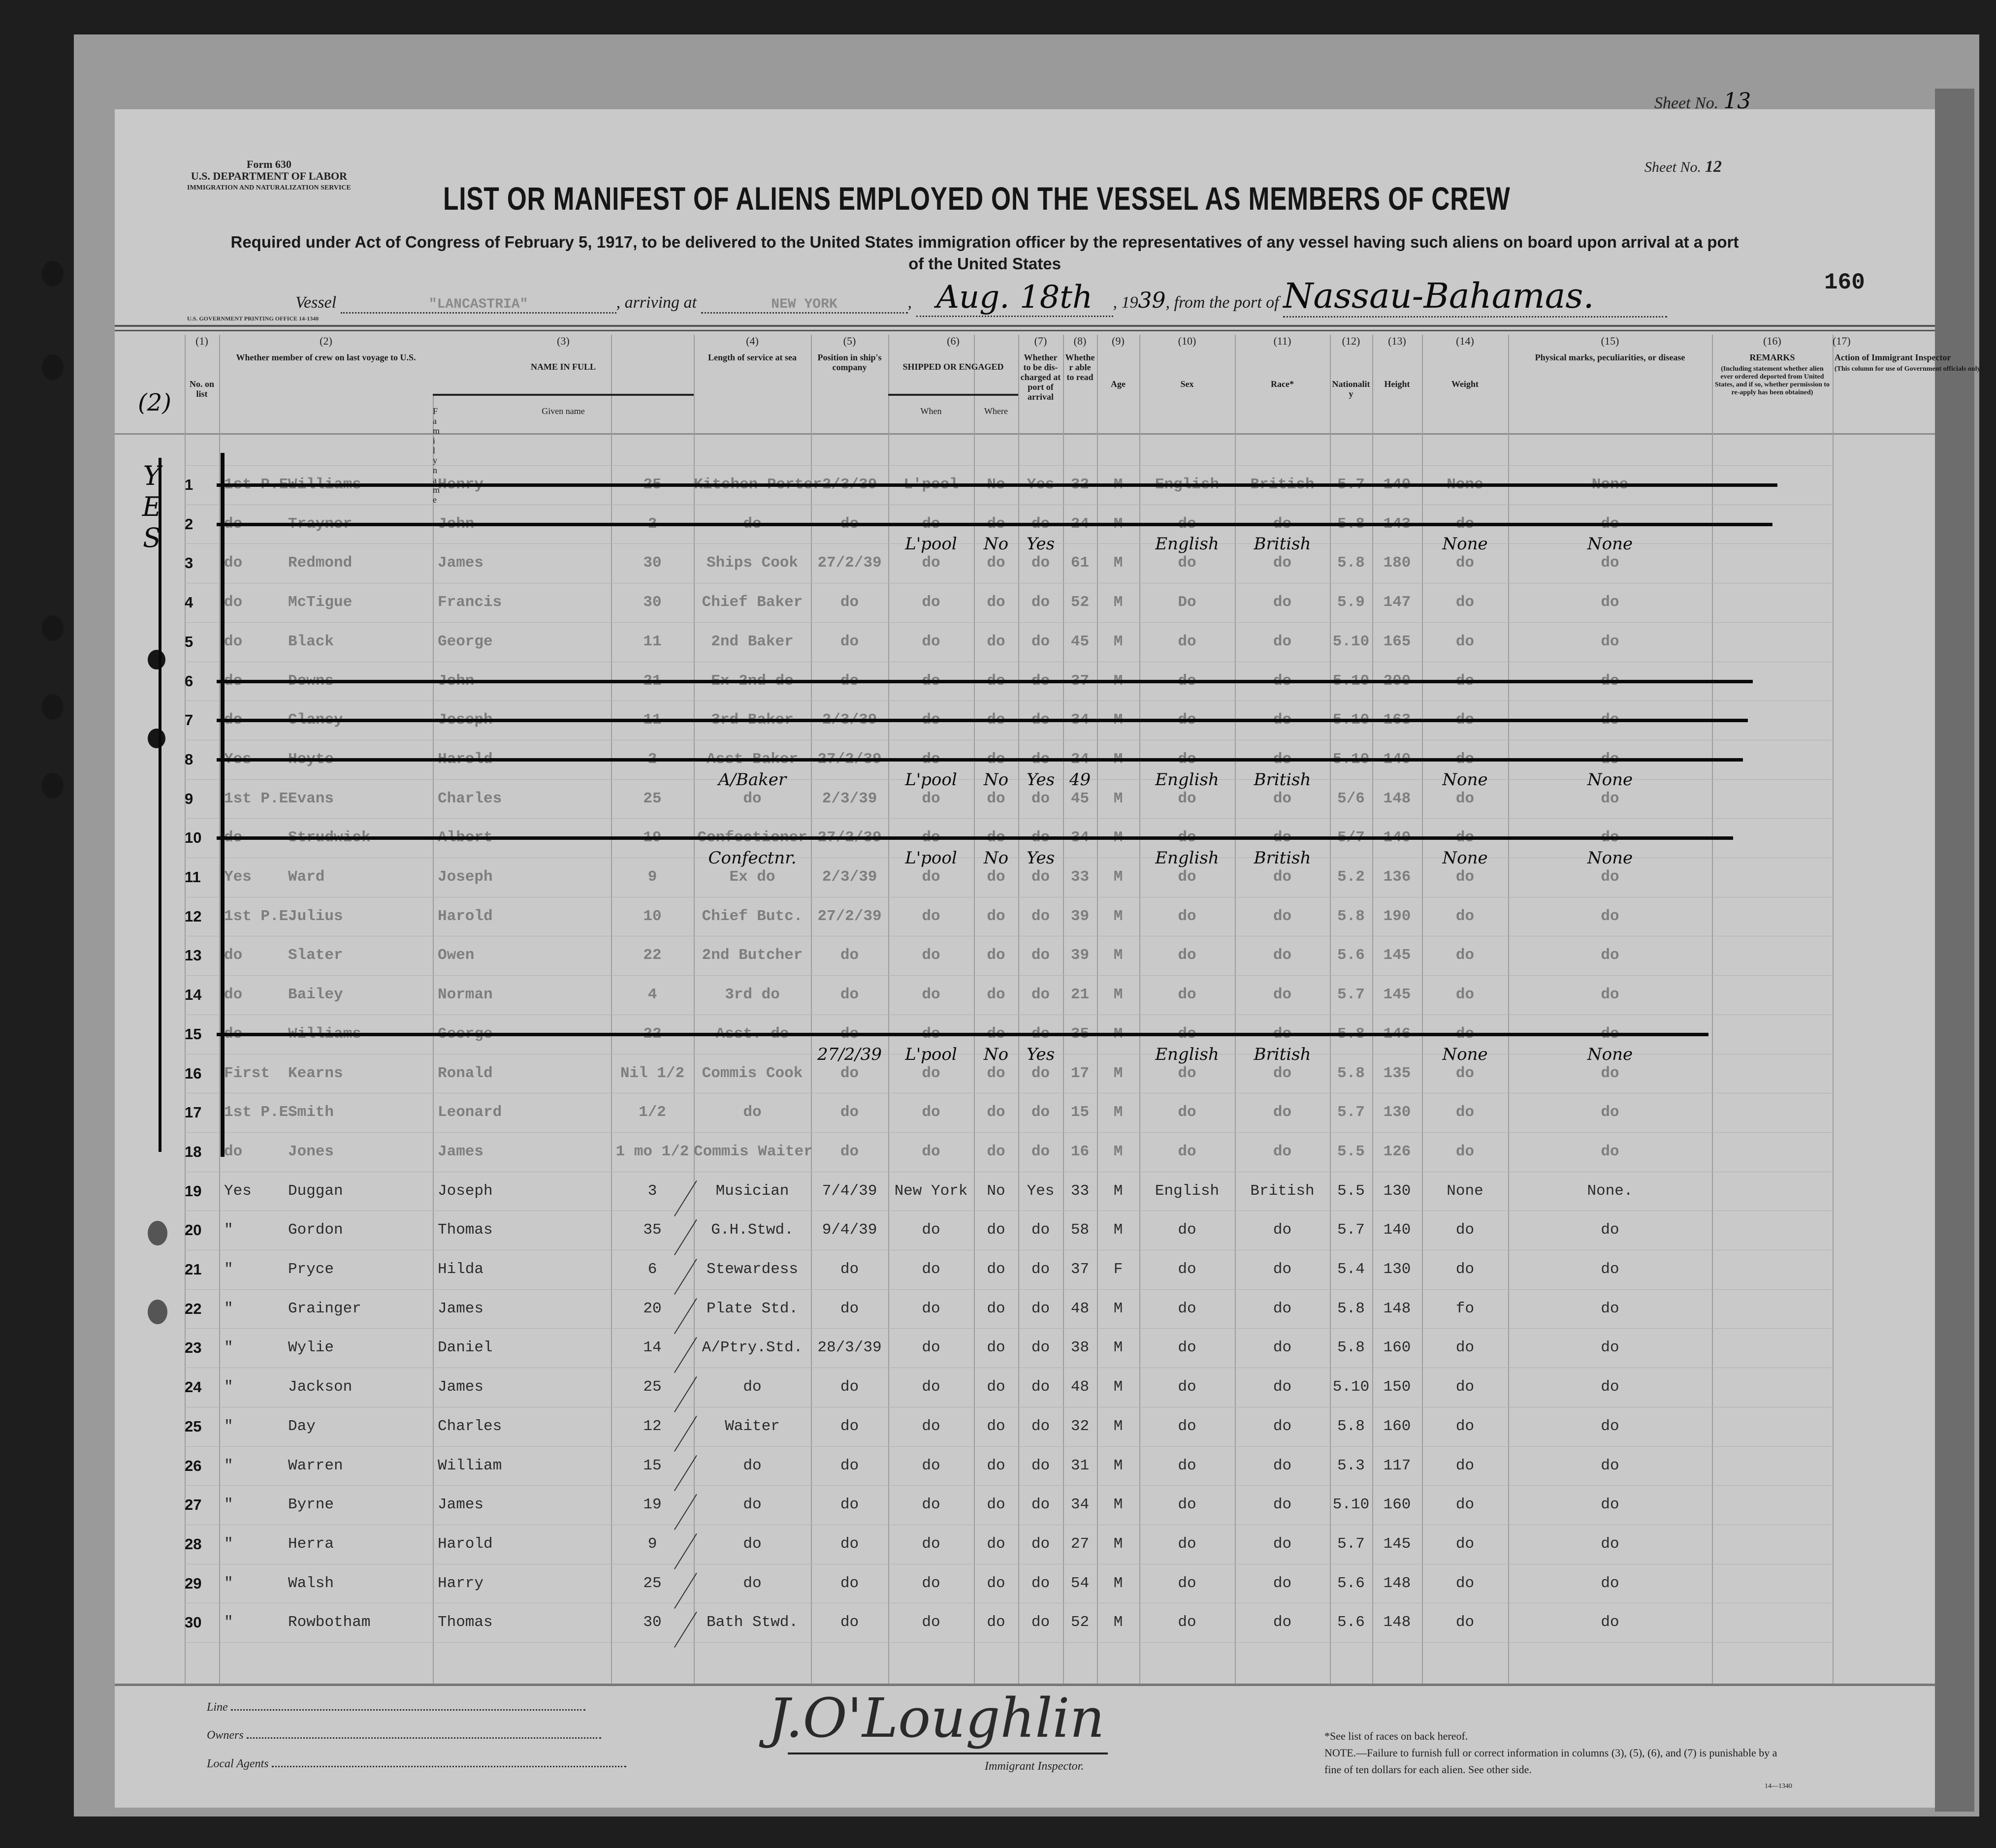  What do you see at coordinates (1397, 1622) in the screenshot?
I see `cell-weight: 148` at bounding box center [1397, 1622].